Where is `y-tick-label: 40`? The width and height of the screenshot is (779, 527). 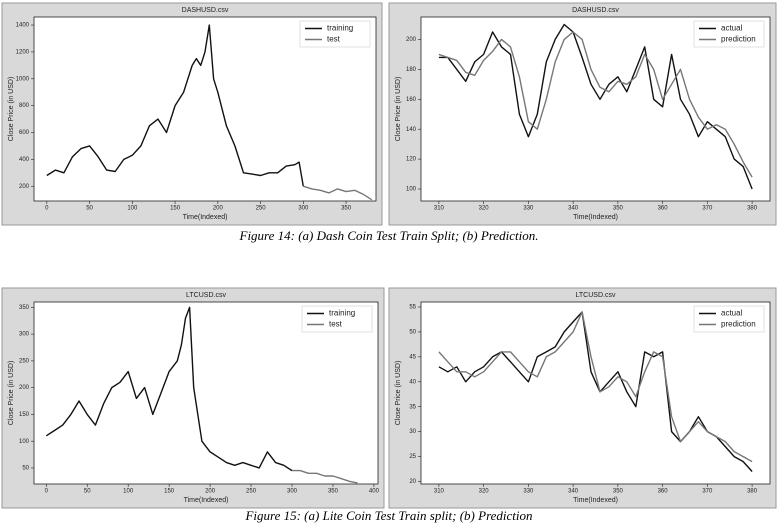
y-tick-label: 40 is located at coordinates (412, 382).